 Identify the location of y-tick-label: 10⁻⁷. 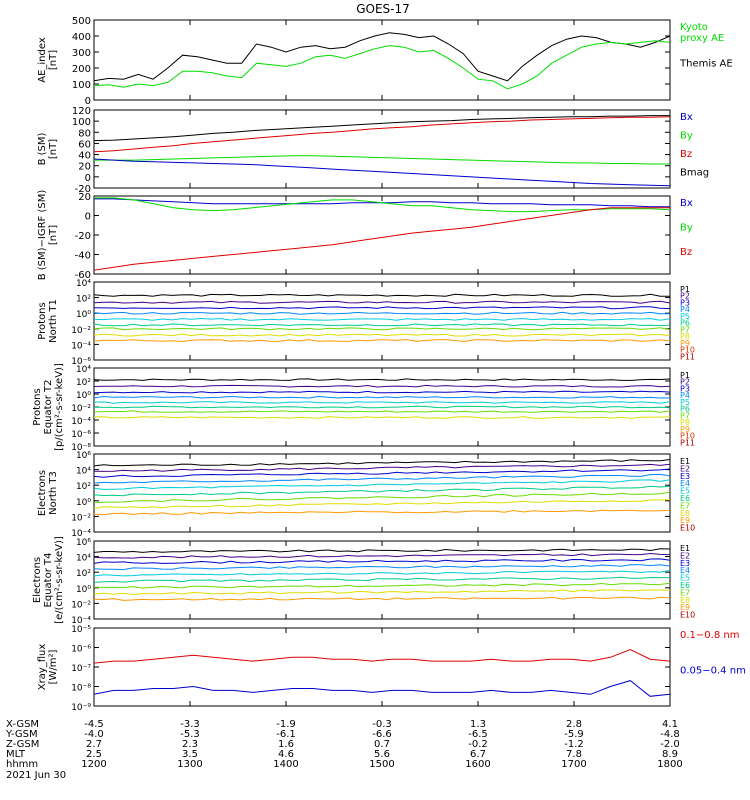
(81, 669).